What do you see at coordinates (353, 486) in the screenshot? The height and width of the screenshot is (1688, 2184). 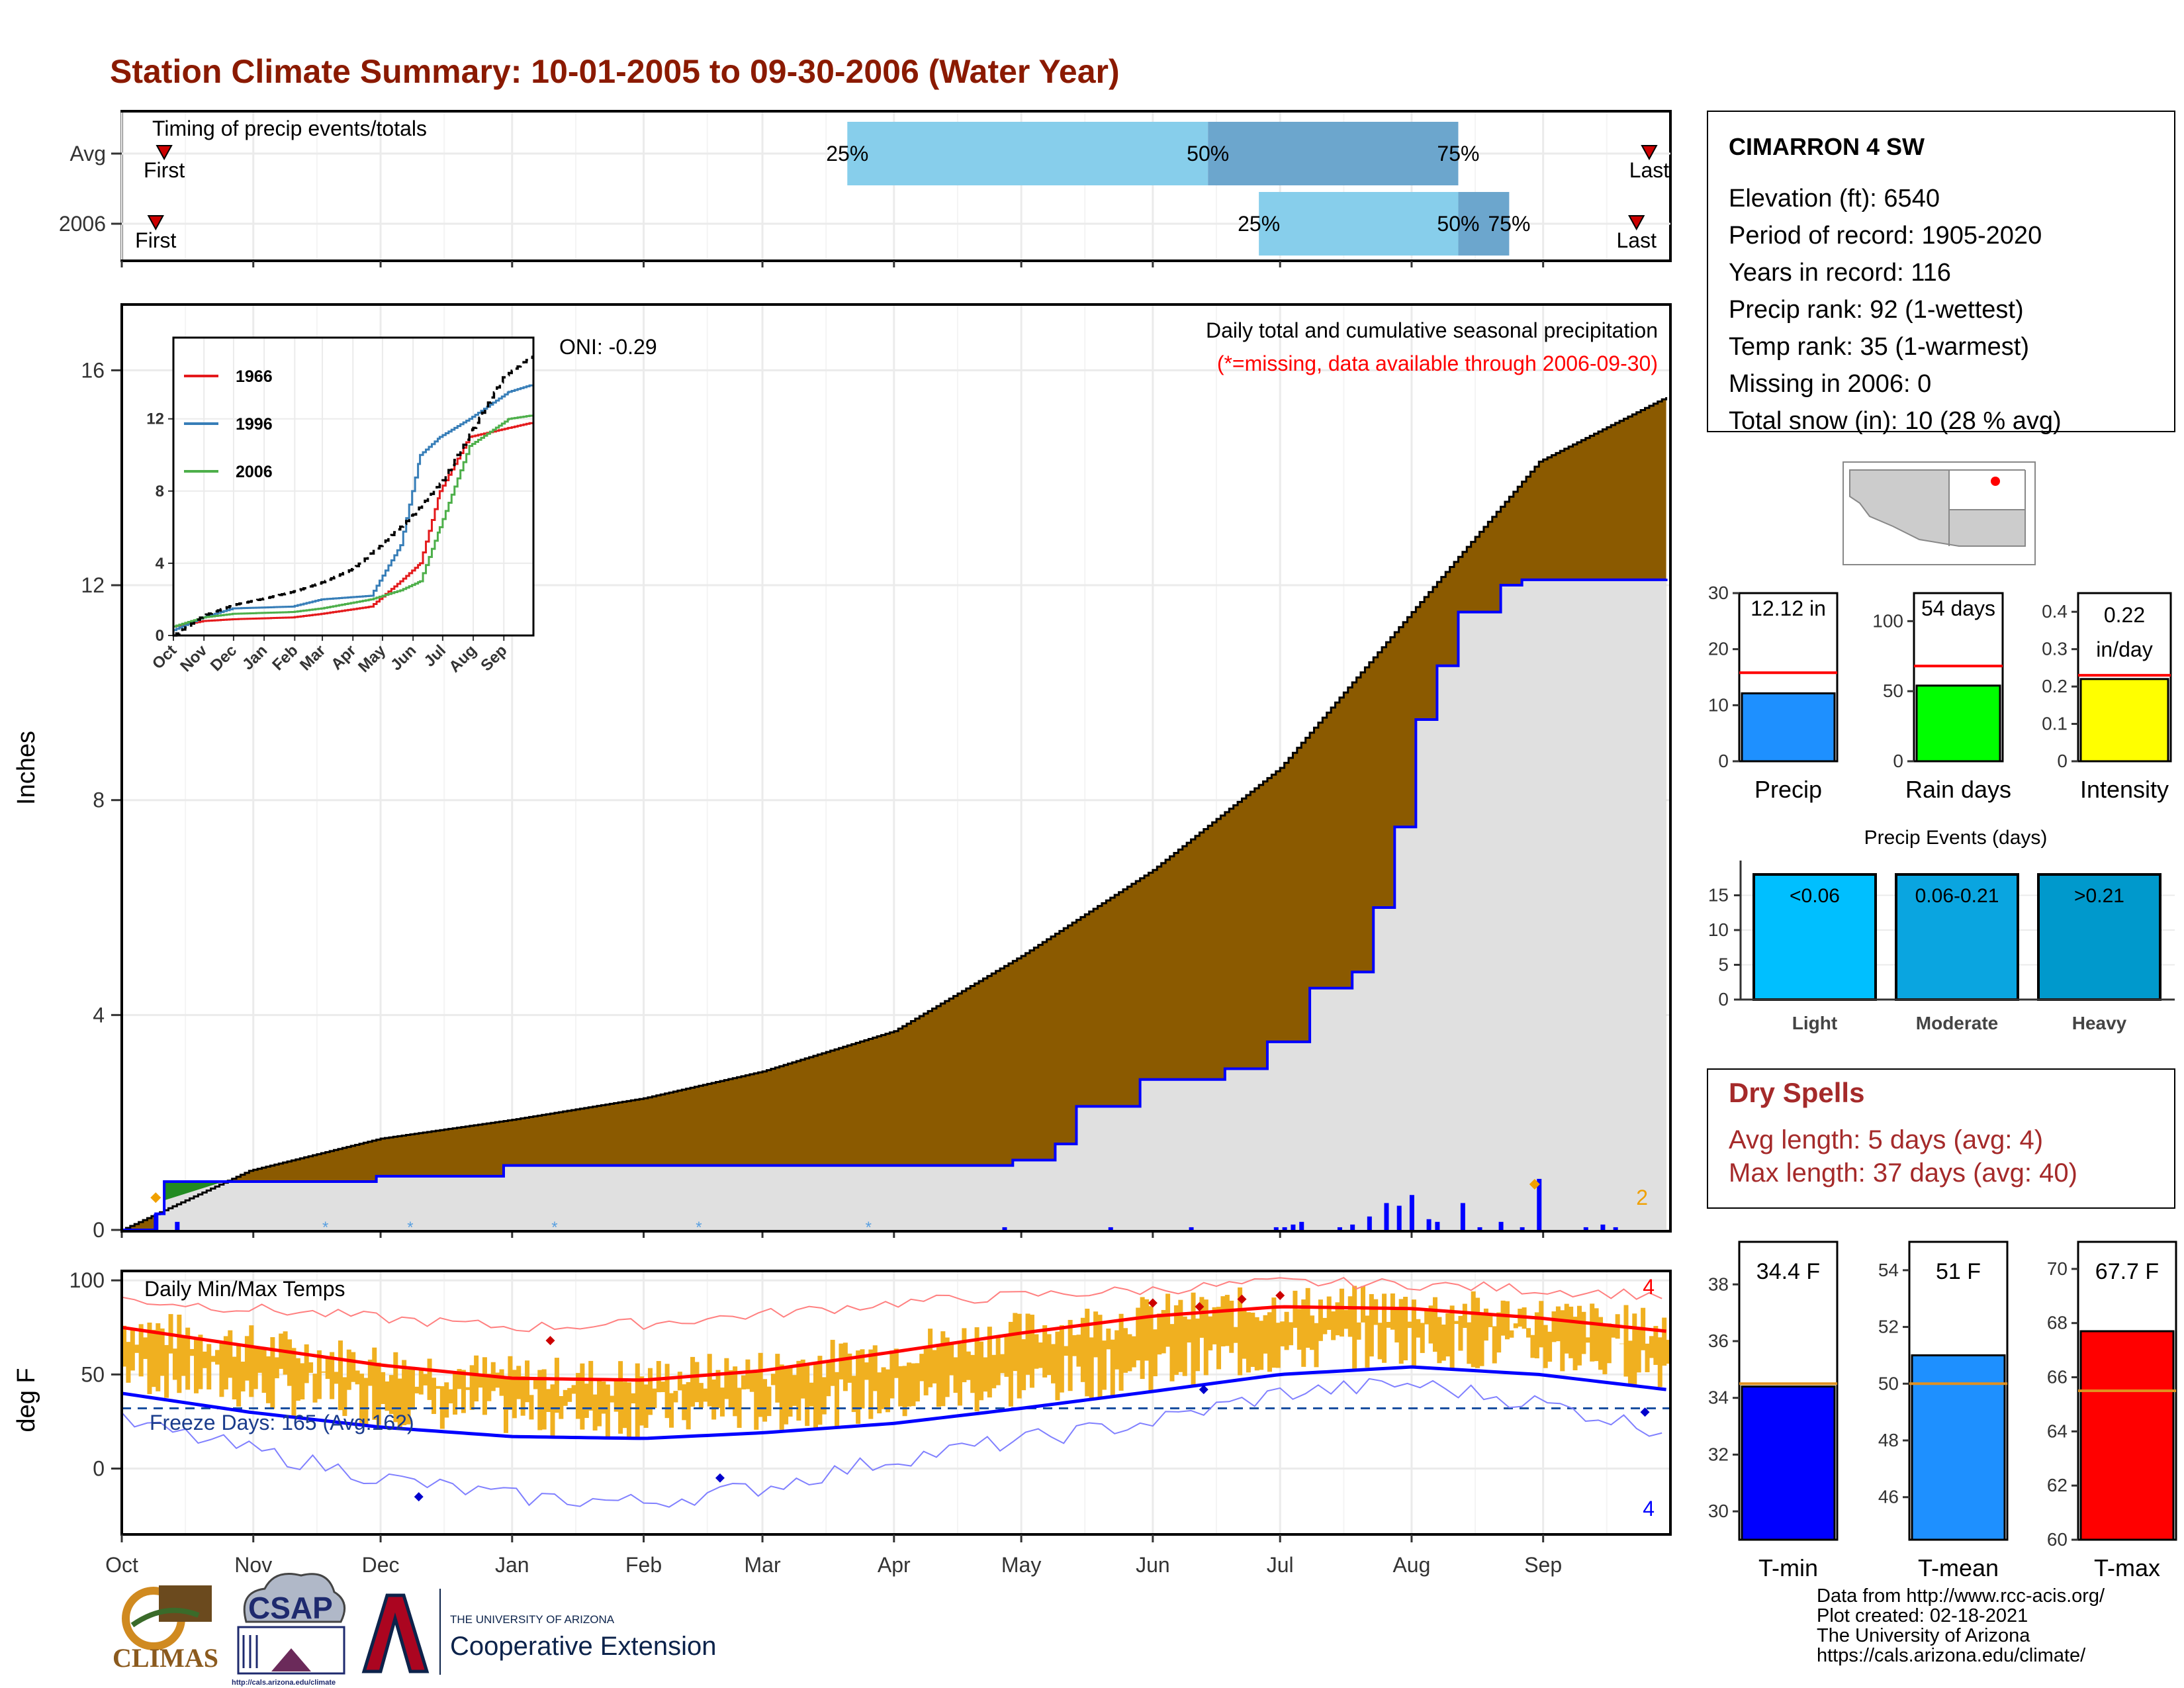 I see `inset-border` at bounding box center [353, 486].